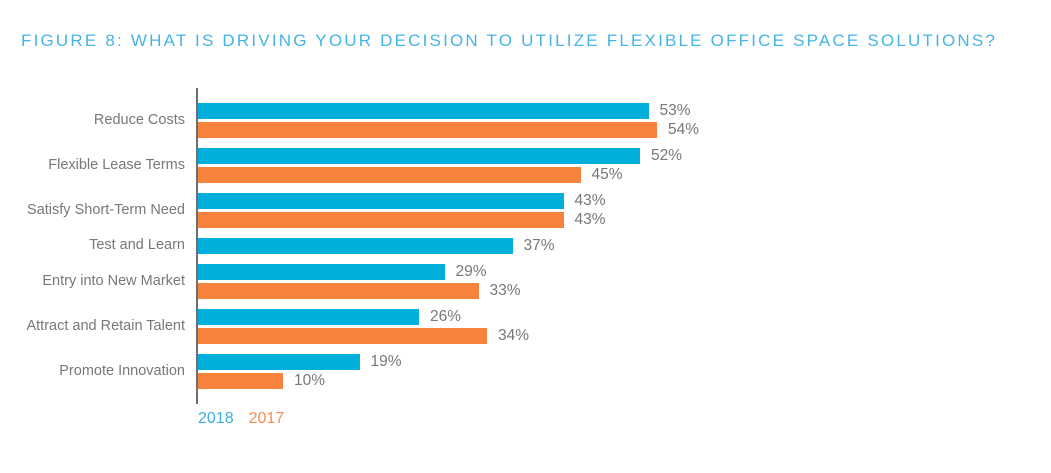 The height and width of the screenshot is (473, 1051). Describe the element at coordinates (310, 380) in the screenshot. I see `value-label: 10%` at that location.